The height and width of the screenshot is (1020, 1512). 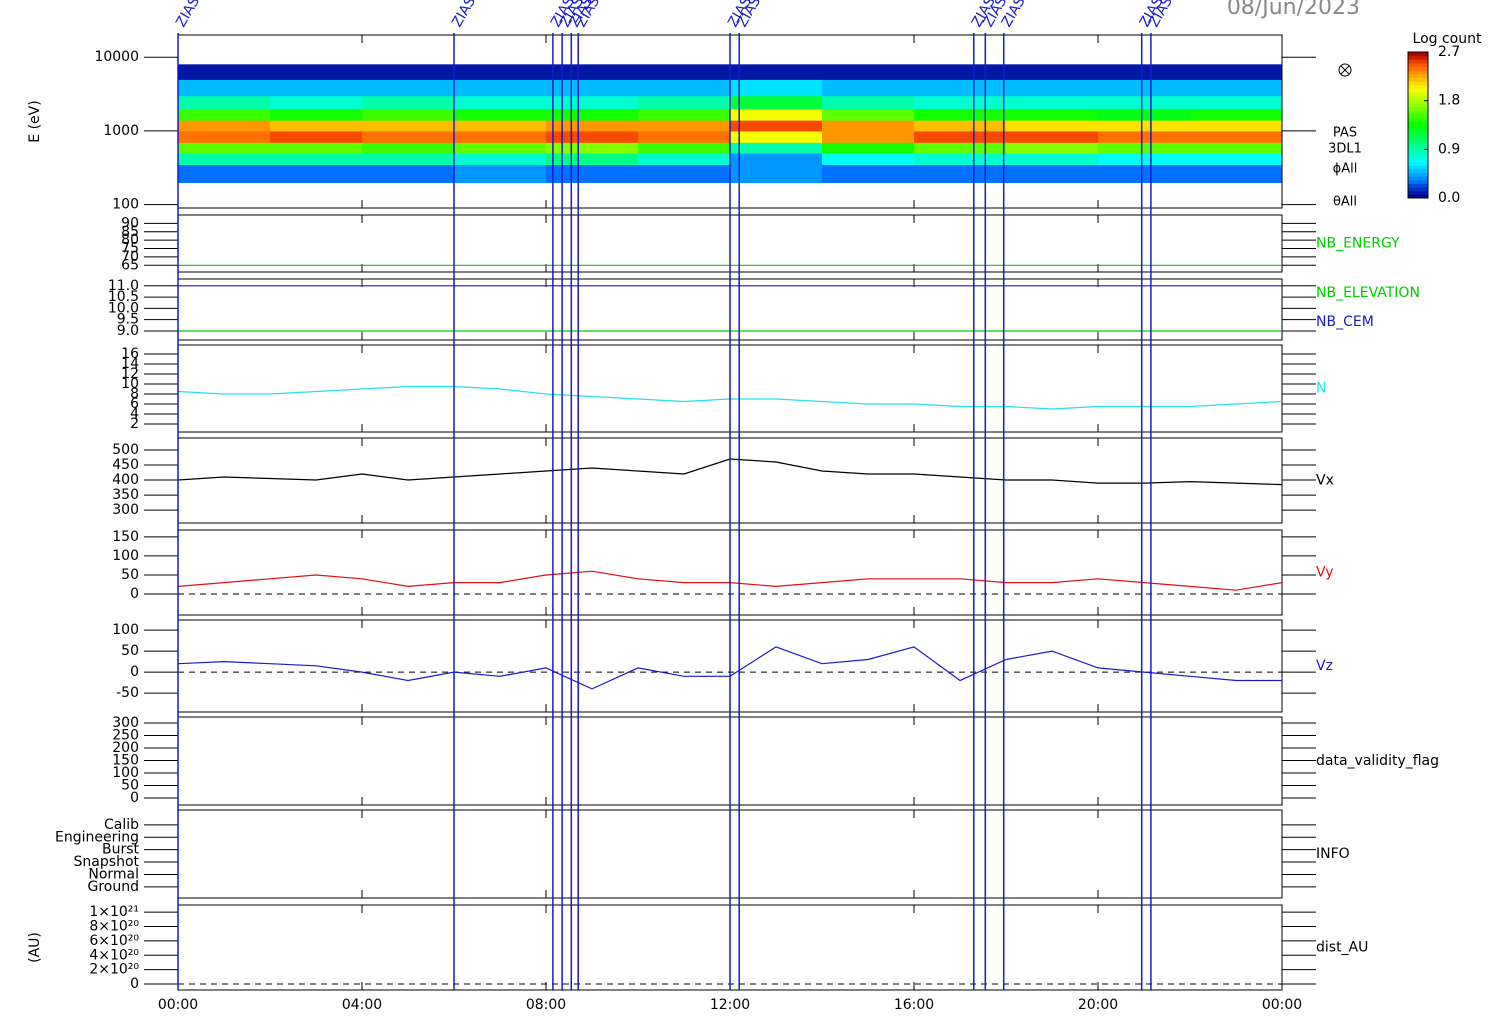 I want to click on y-tick-label: Engineering, so click(x=97, y=837).